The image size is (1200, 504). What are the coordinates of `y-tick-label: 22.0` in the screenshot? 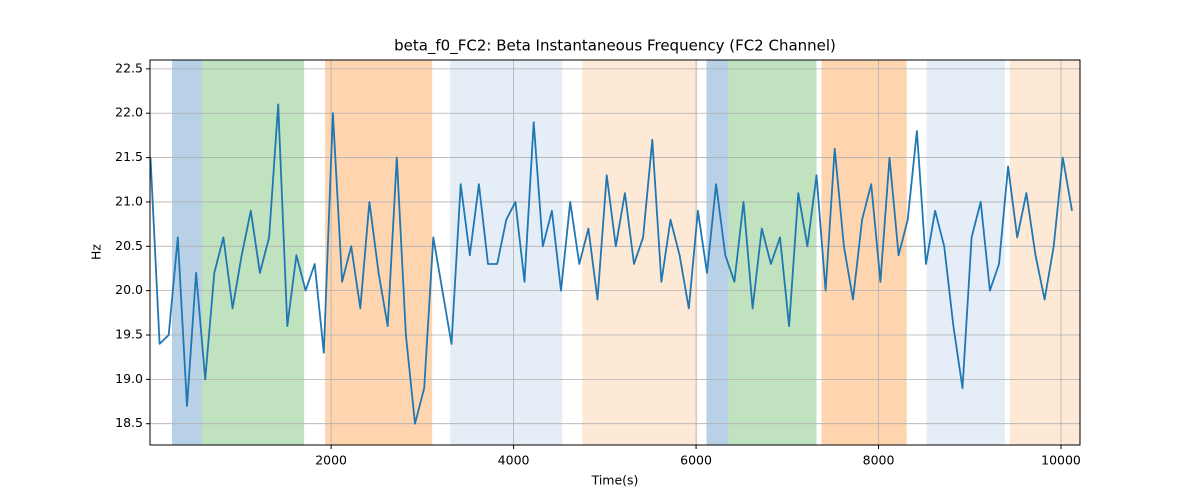 It's located at (129, 112).